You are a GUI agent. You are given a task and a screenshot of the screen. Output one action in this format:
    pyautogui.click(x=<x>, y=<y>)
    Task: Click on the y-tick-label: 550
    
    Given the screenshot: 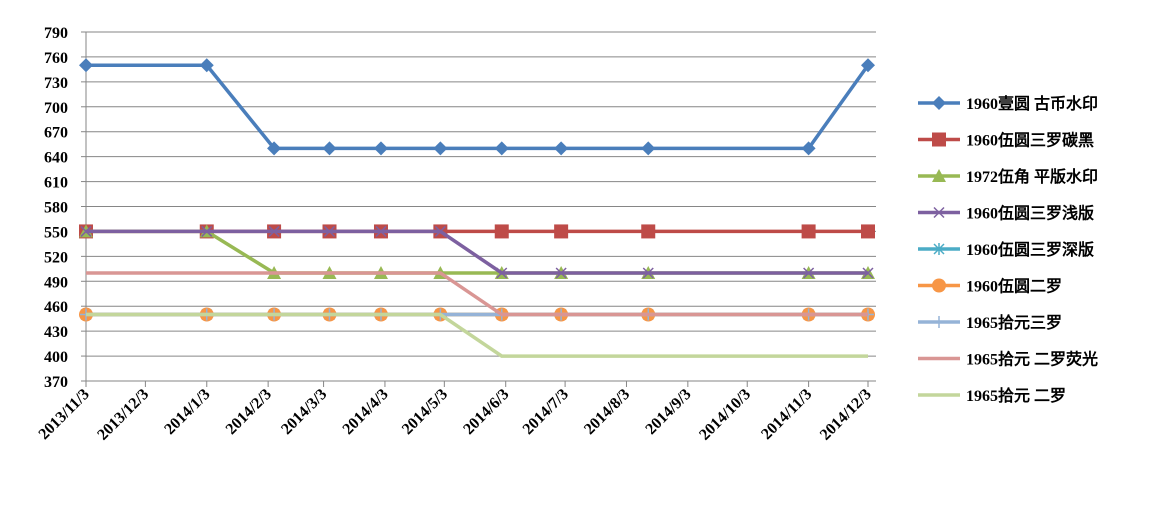 What is the action you would take?
    pyautogui.click(x=56, y=232)
    